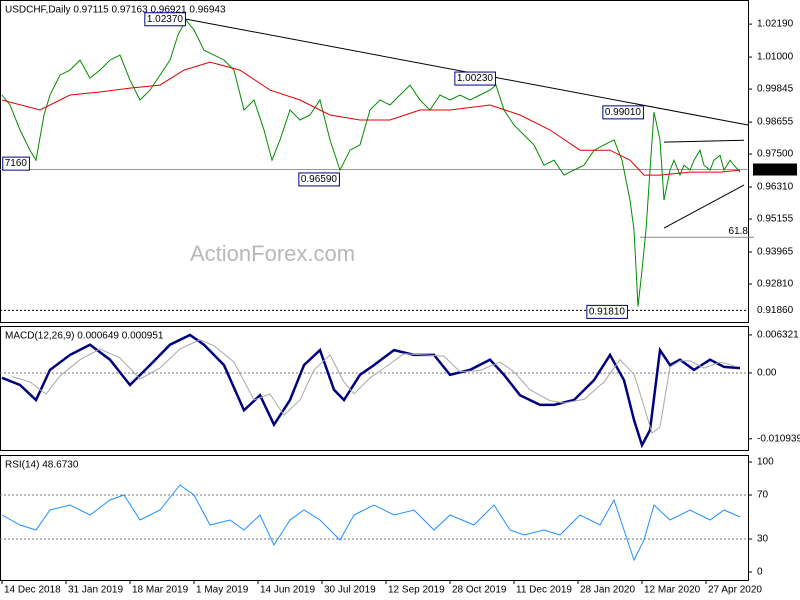 This screenshot has height=600, width=800. Describe the element at coordinates (778, 438) in the screenshot. I see `y-tick-label: -0.010939` at that location.